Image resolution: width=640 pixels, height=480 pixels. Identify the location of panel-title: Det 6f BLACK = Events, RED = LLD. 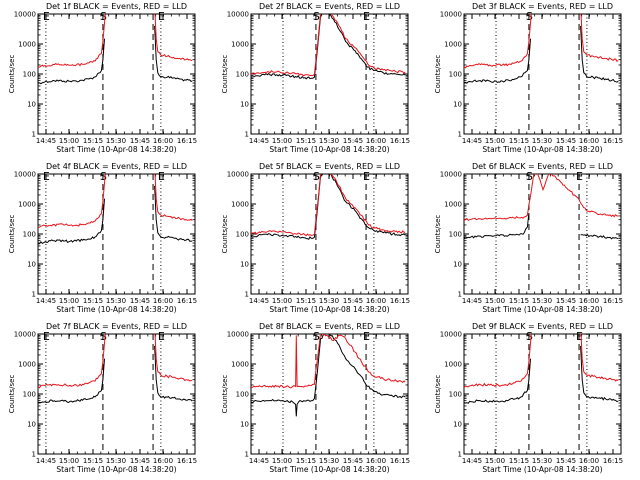
(542, 166).